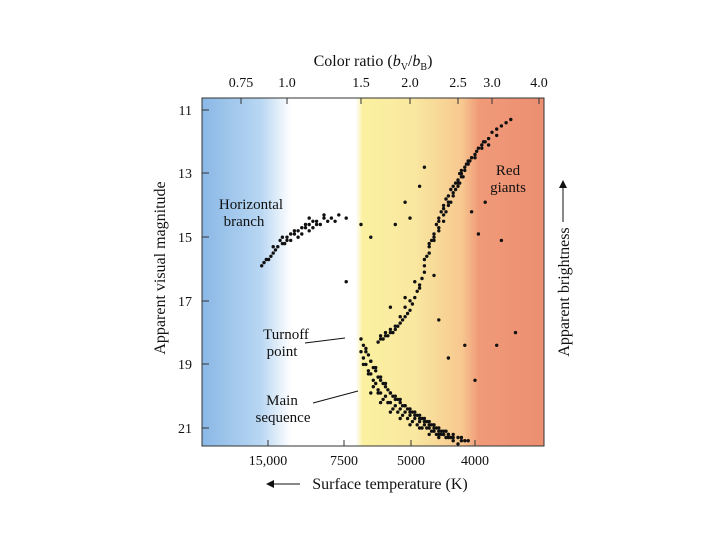 The height and width of the screenshot is (540, 720). I want to click on bottom-tick-label: 7500, so click(344, 461).